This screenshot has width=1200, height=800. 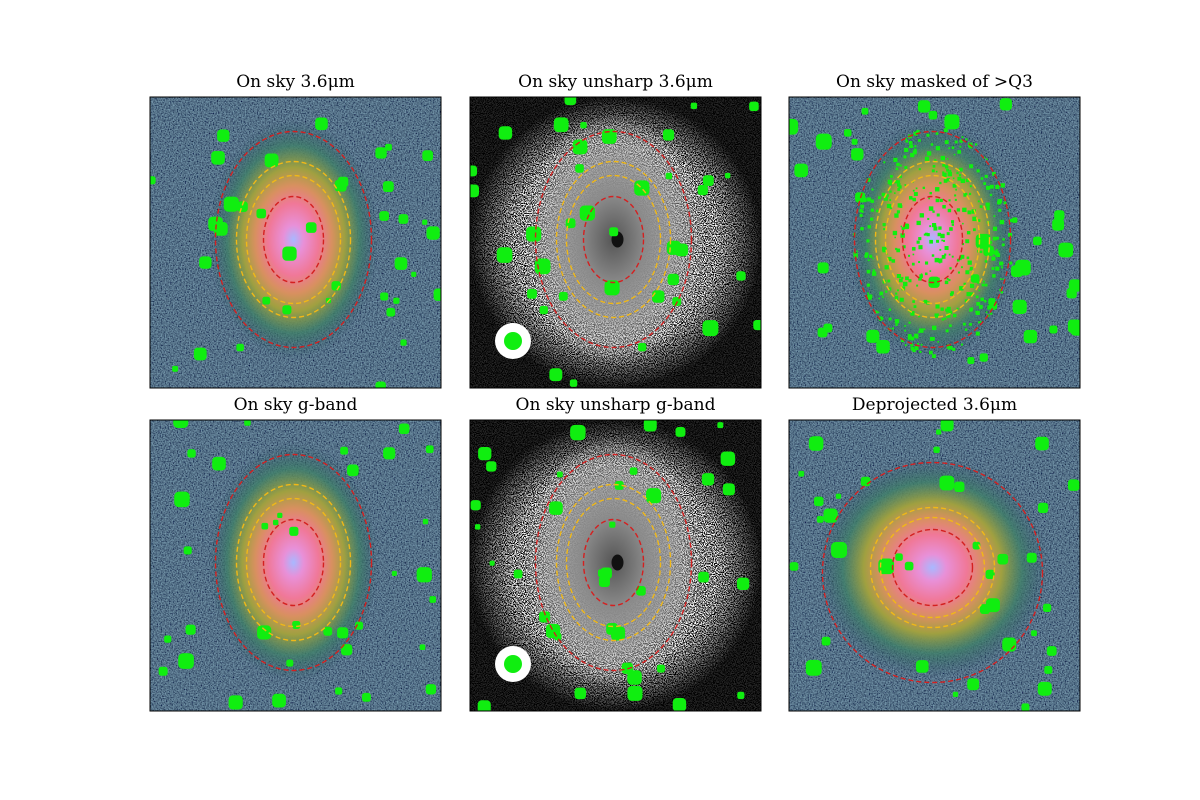 What do you see at coordinates (934, 405) in the screenshot?
I see `panel-title: Deprojected 3.6μm` at bounding box center [934, 405].